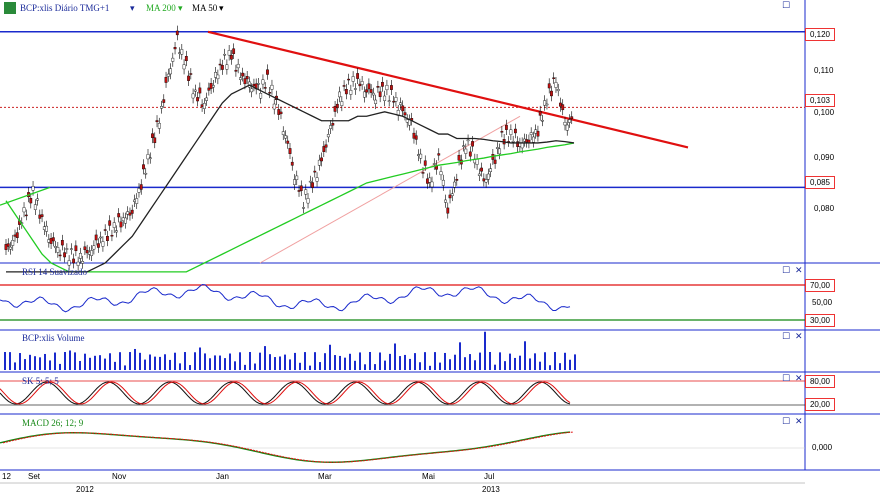 The height and width of the screenshot is (496, 880). Describe the element at coordinates (161, 8) in the screenshot. I see `ma200-label: MA 200` at that location.